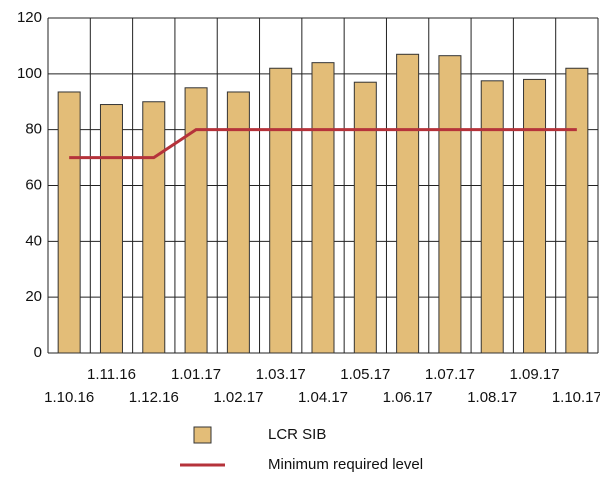  I want to click on x-tick-label: 1.04.17, so click(323, 397).